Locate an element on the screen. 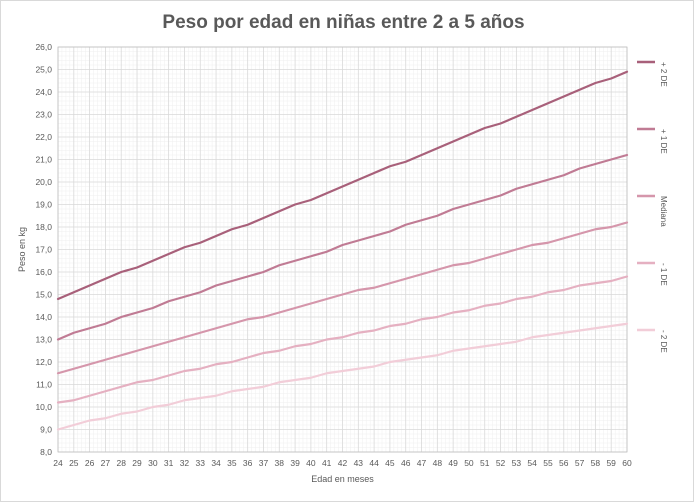  x-tick-label: 42 is located at coordinates (343, 463).